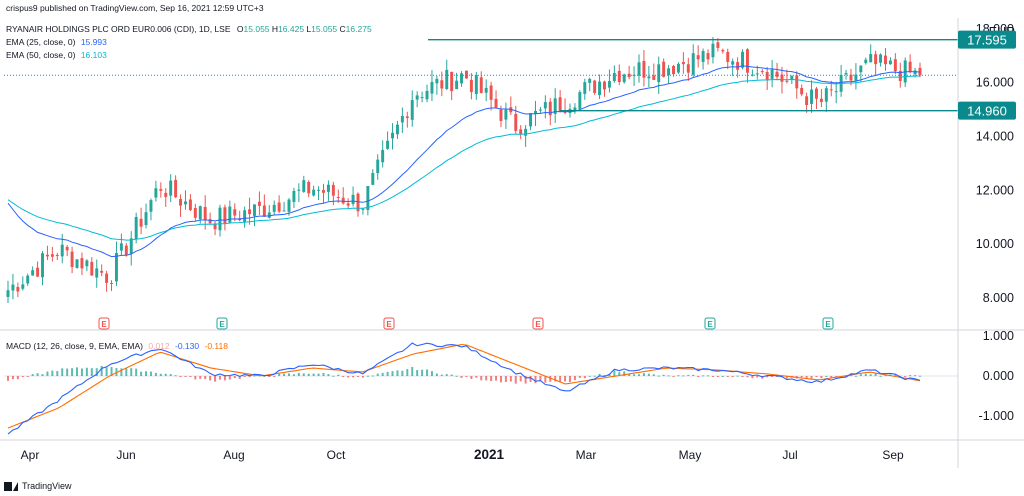  What do you see at coordinates (56, 55) in the screenshot?
I see `ema50-legend: EMA (50, close, 0) 16.103` at bounding box center [56, 55].